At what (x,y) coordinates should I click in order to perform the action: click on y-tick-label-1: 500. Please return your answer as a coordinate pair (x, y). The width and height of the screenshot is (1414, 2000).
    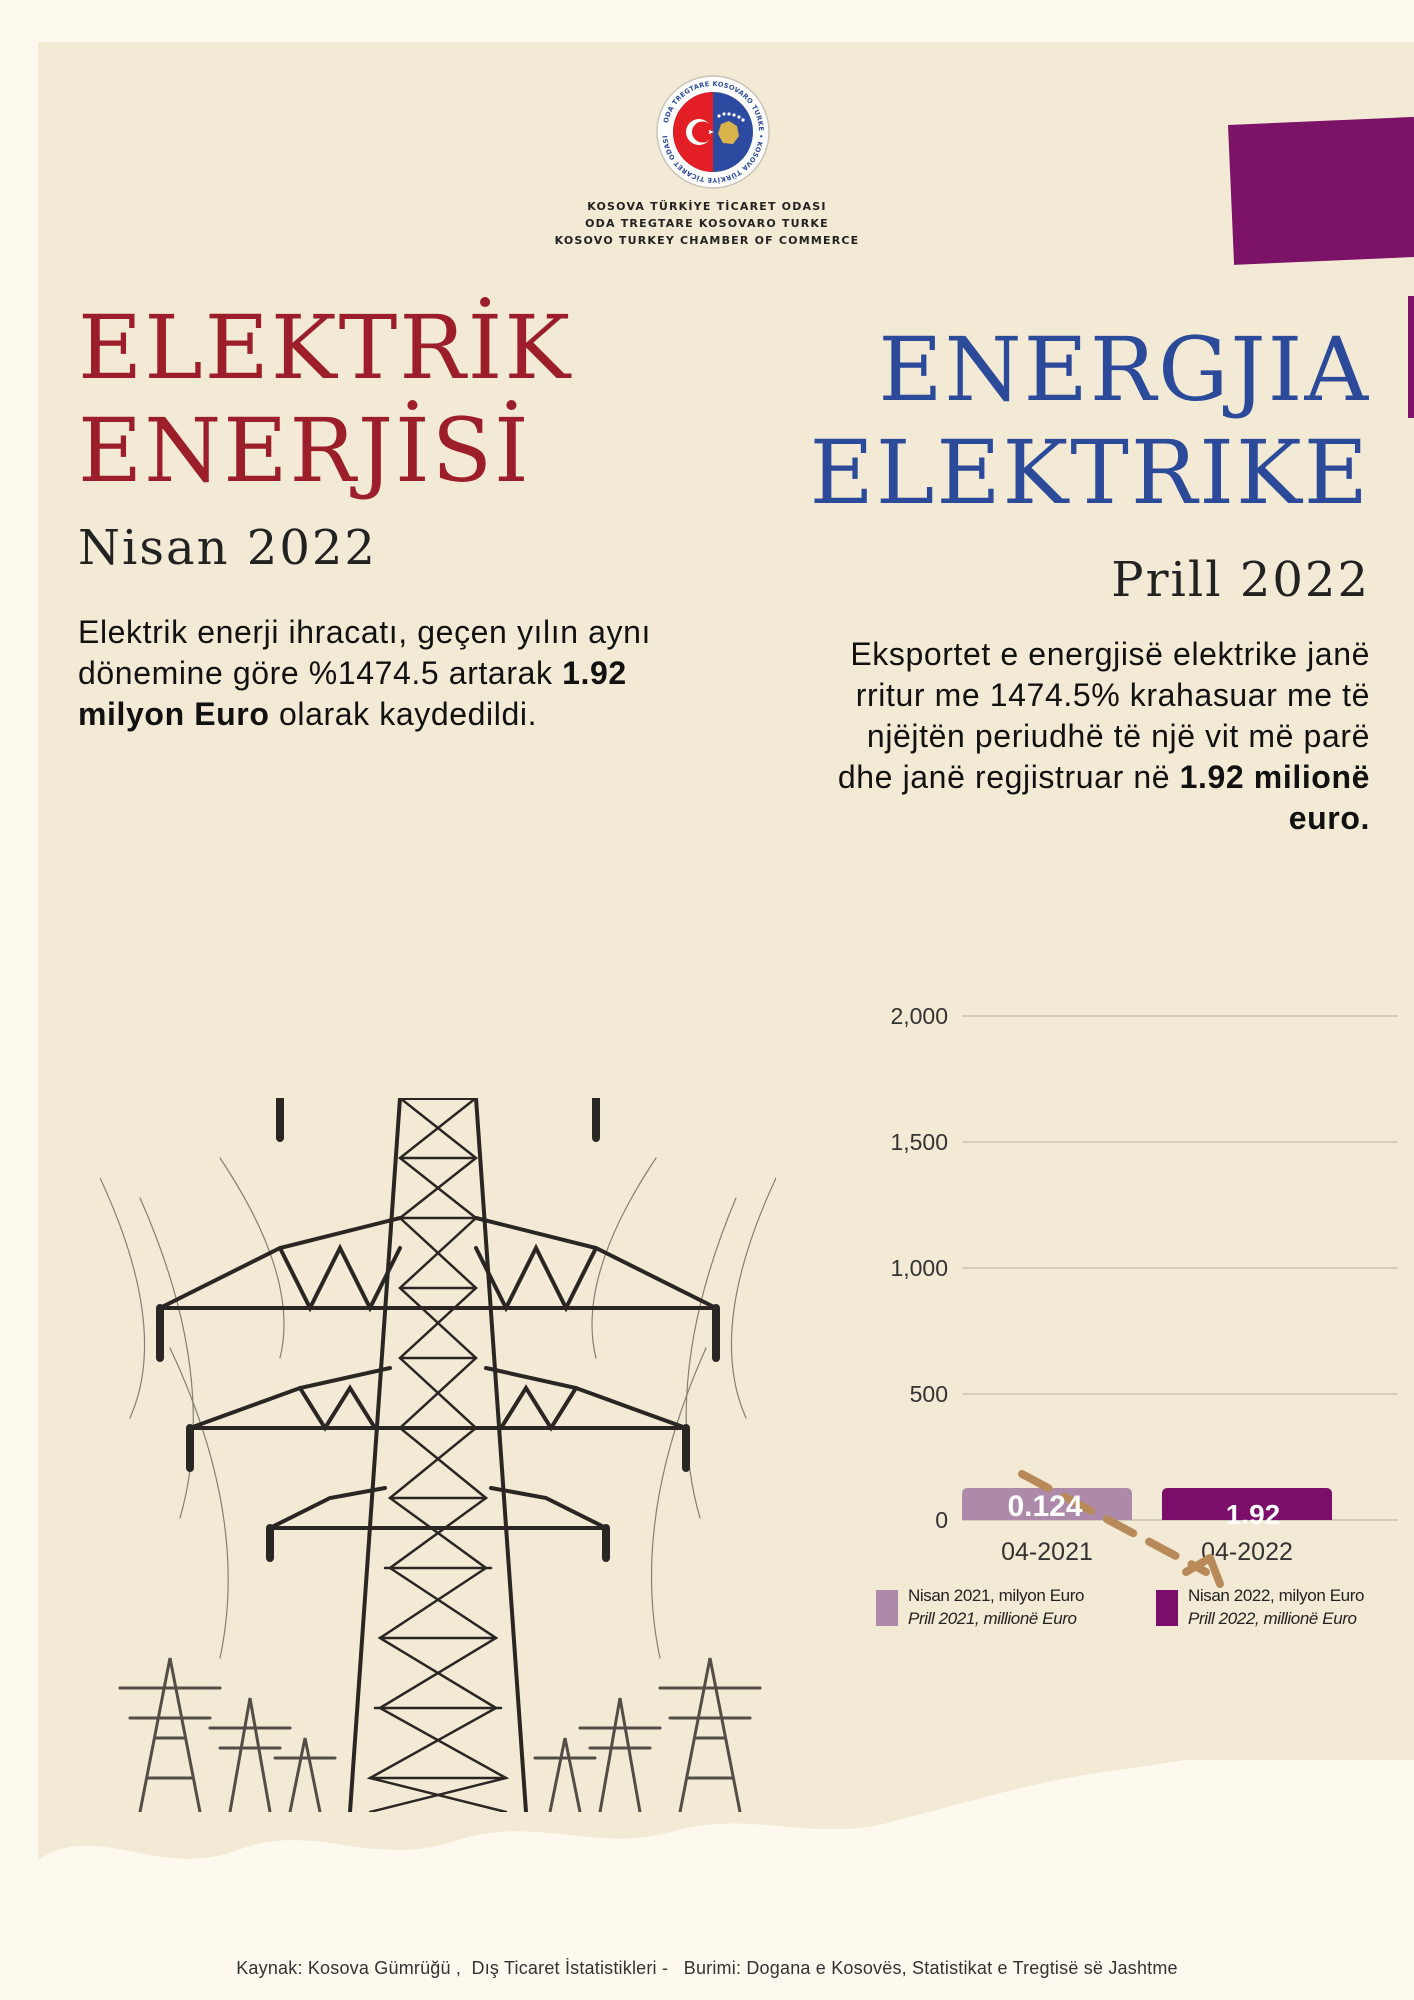
    Looking at the image, I should click on (929, 1394).